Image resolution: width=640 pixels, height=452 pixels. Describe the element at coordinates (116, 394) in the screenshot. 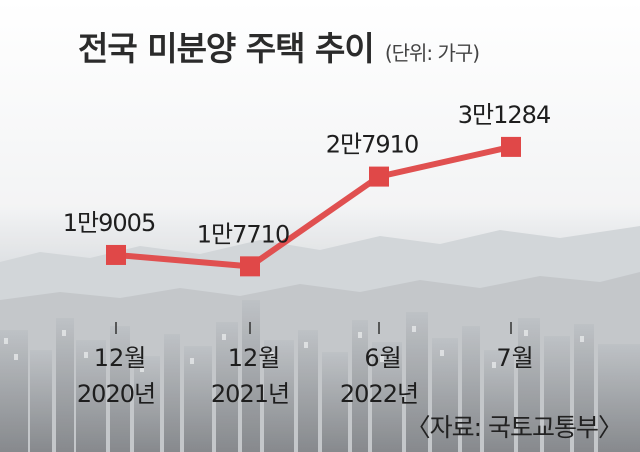

I see `x-tick-label-year-0: 2020년` at that location.